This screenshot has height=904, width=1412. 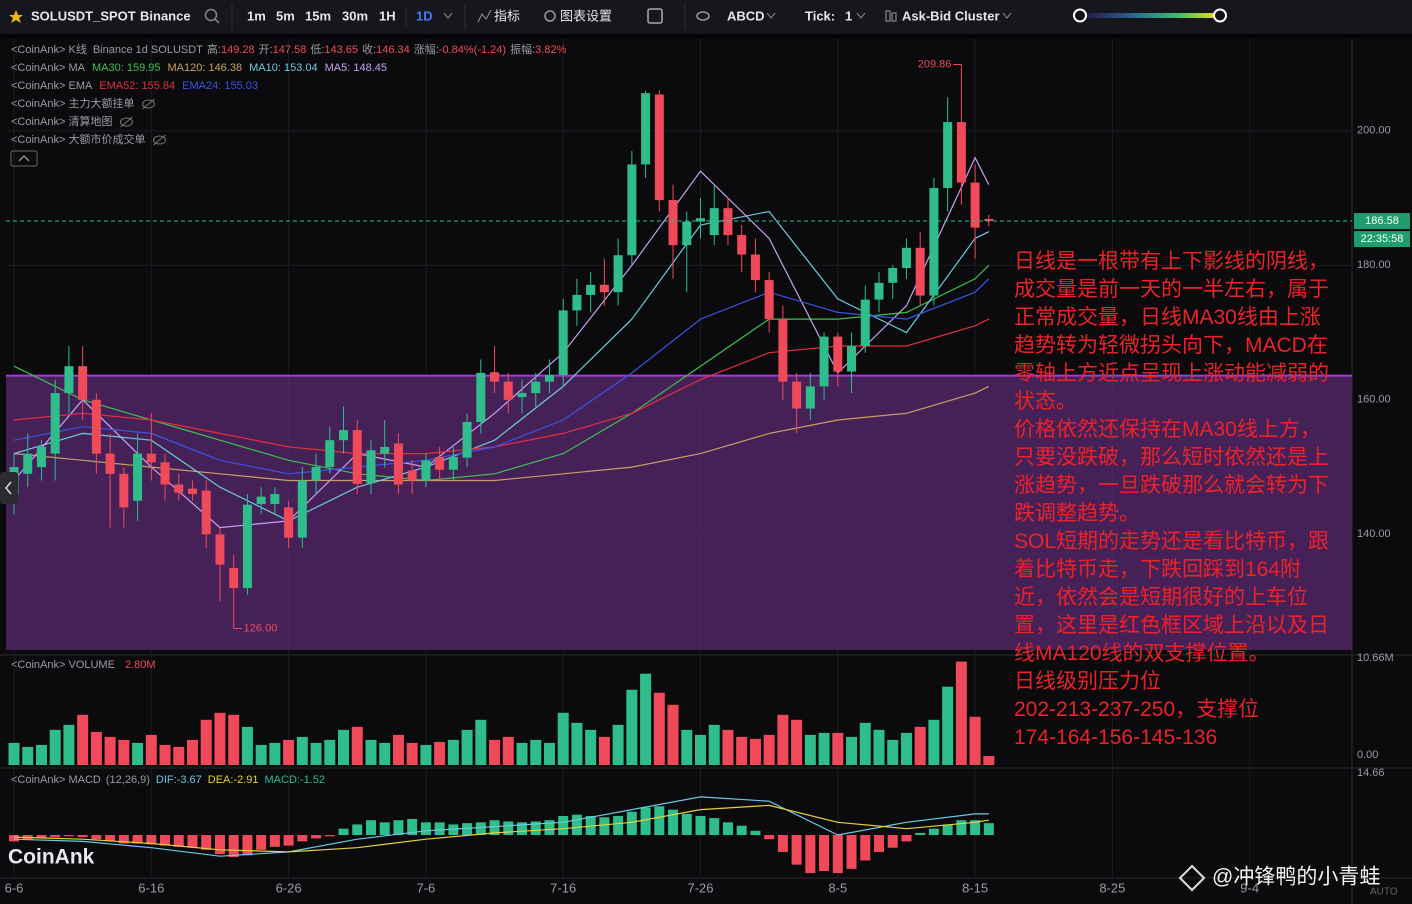 What do you see at coordinates (1382, 221) in the screenshot?
I see `last-price: 186.58` at bounding box center [1382, 221].